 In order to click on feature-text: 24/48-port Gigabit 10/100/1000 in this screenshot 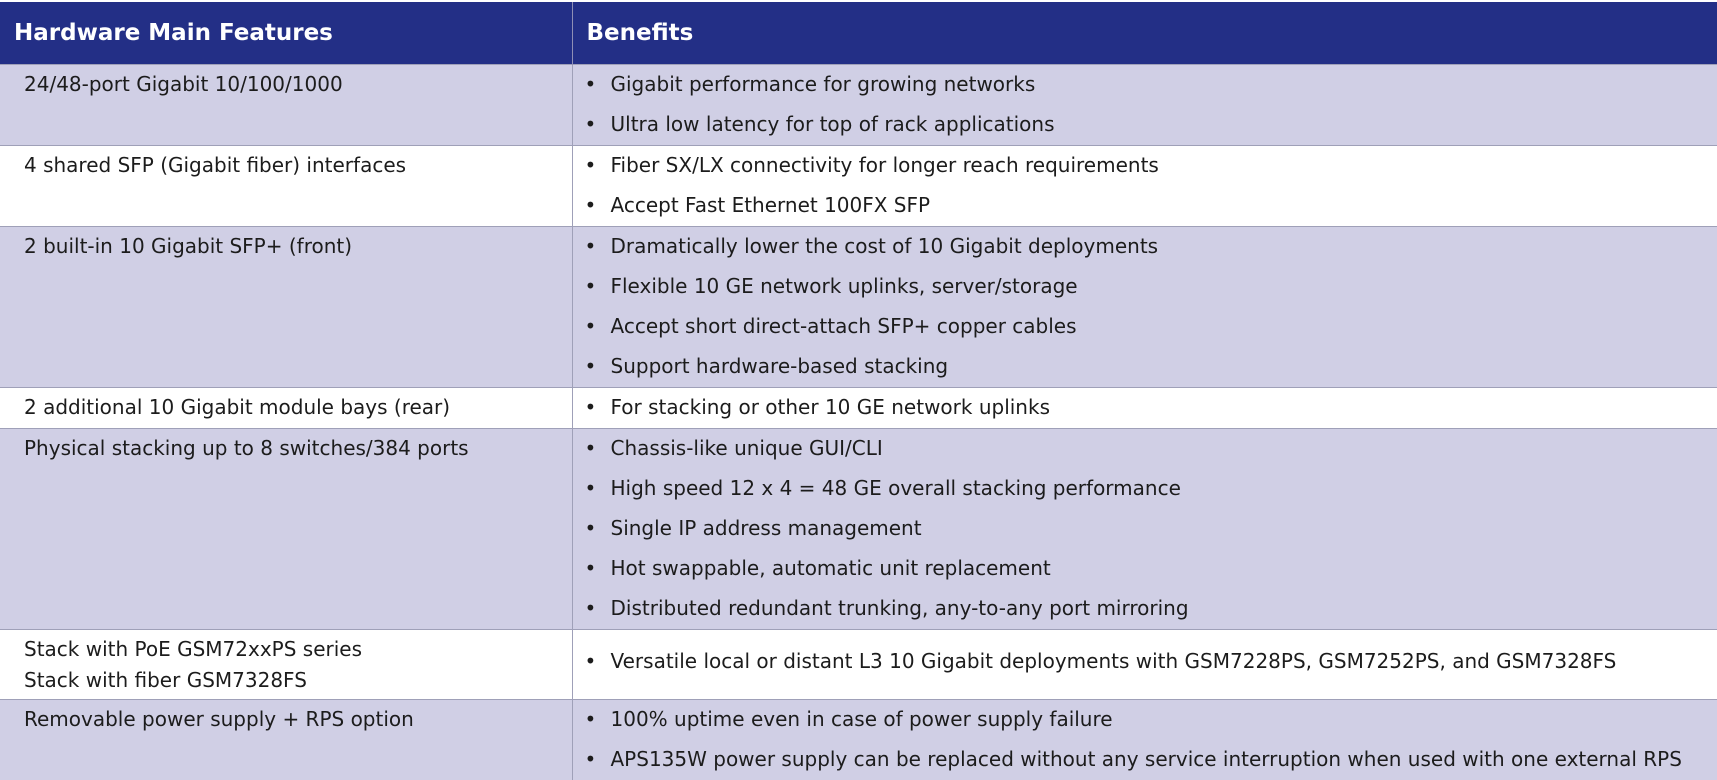, I will do `click(298, 84)`.